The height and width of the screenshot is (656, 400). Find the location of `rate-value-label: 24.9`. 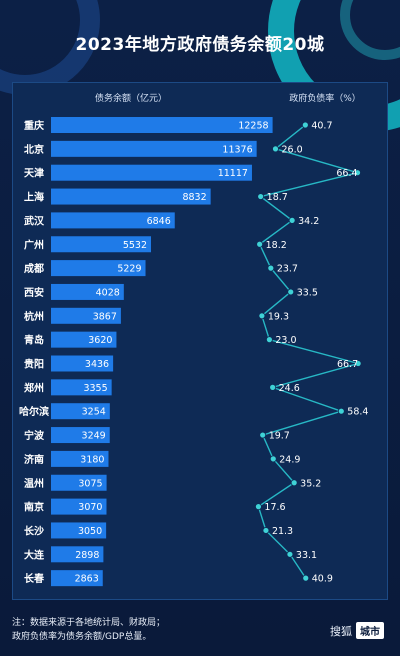

rate-value-label: 24.9 is located at coordinates (289, 459).